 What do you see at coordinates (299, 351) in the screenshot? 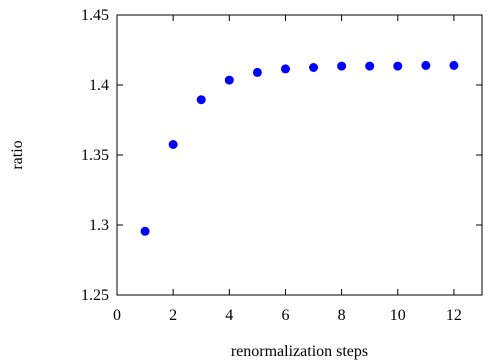
I see `x-axis-label: renormalization steps` at bounding box center [299, 351].